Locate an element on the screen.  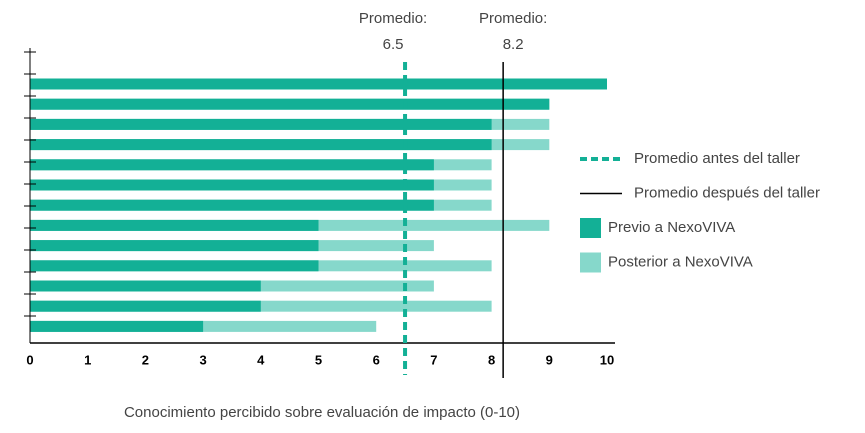
x-tick-label: 1 is located at coordinates (87, 359).